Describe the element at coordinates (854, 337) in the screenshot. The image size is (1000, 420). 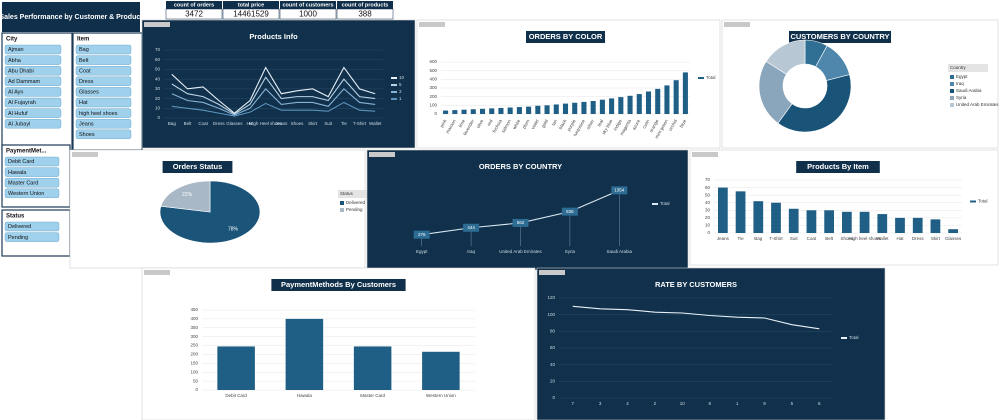
I see `legend-label: Total` at that location.